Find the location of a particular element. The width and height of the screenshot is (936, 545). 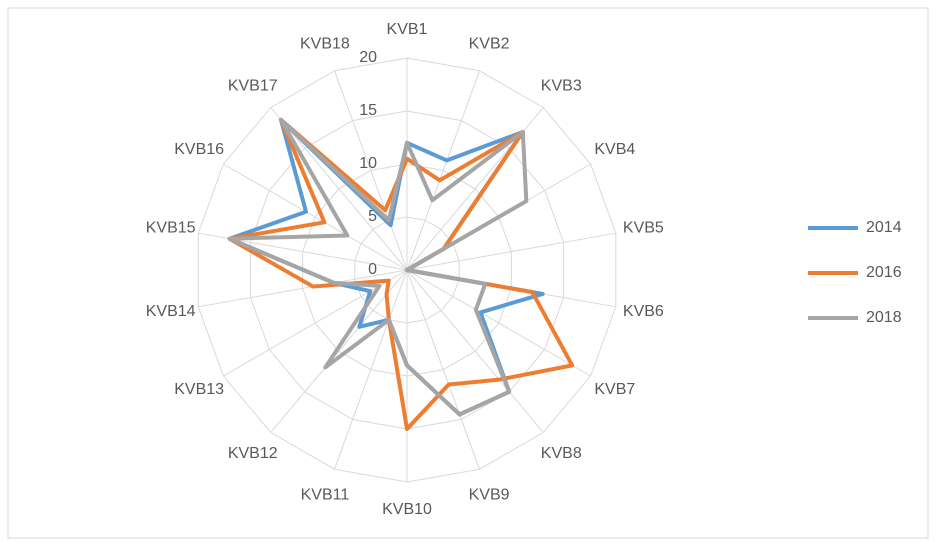

y-tick-label: 15 is located at coordinates (368, 110).